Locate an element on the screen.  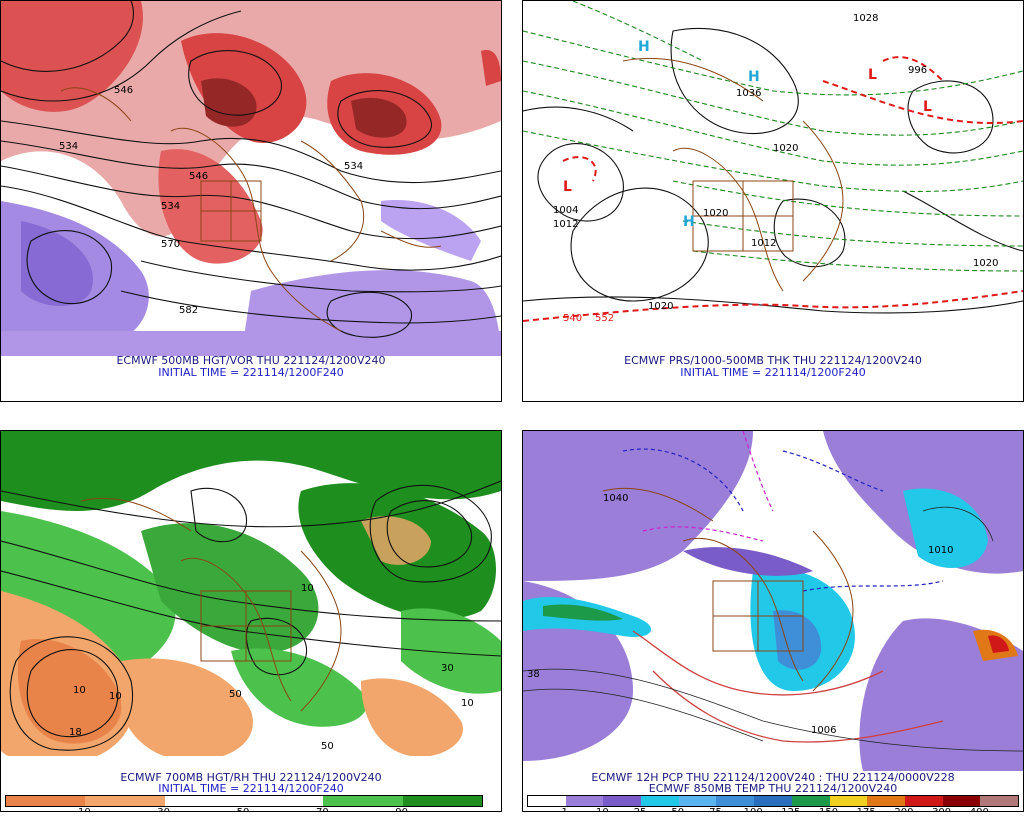
contour-label: 996 is located at coordinates (917, 70).